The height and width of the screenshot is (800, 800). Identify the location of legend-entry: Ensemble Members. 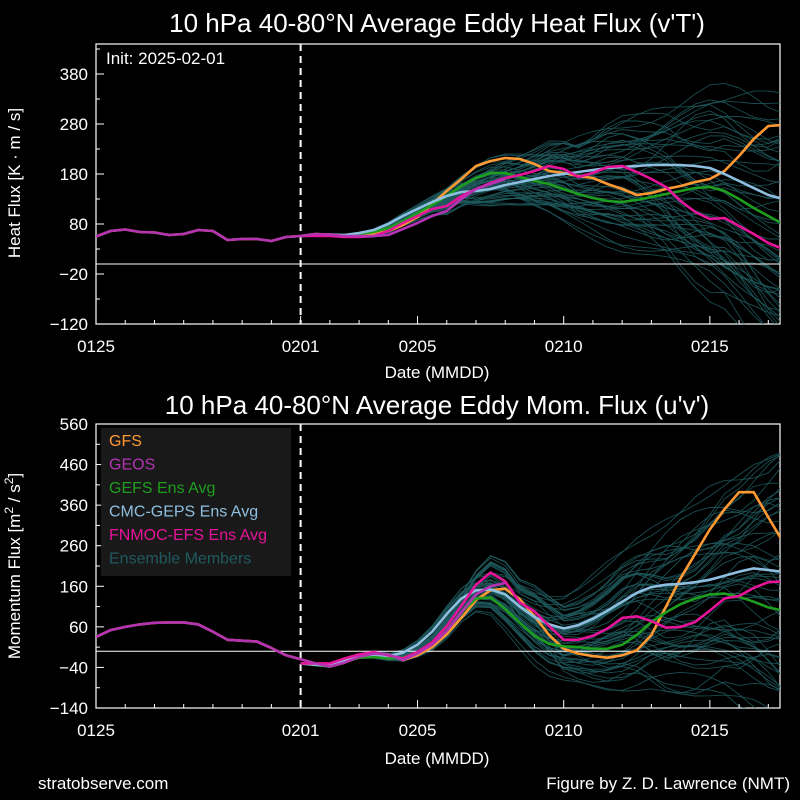
(180, 559).